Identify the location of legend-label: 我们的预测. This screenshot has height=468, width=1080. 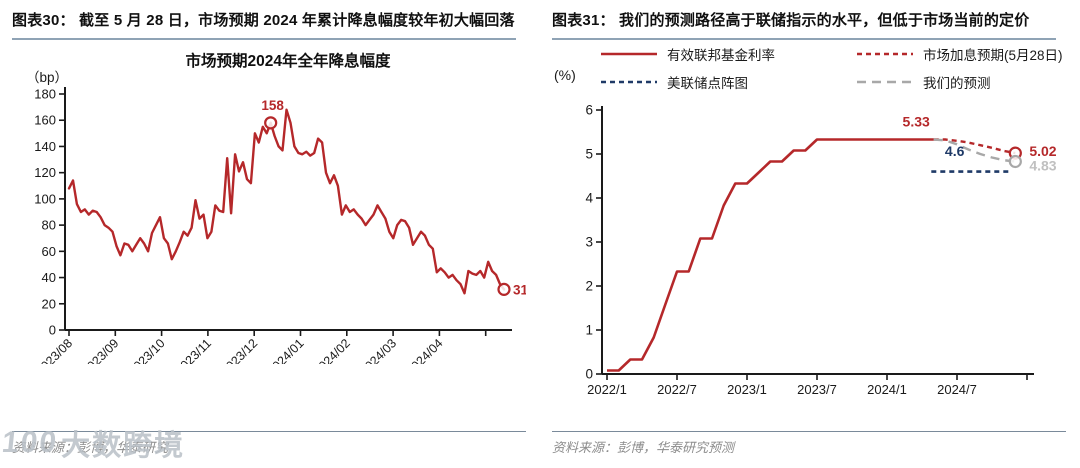
(957, 83).